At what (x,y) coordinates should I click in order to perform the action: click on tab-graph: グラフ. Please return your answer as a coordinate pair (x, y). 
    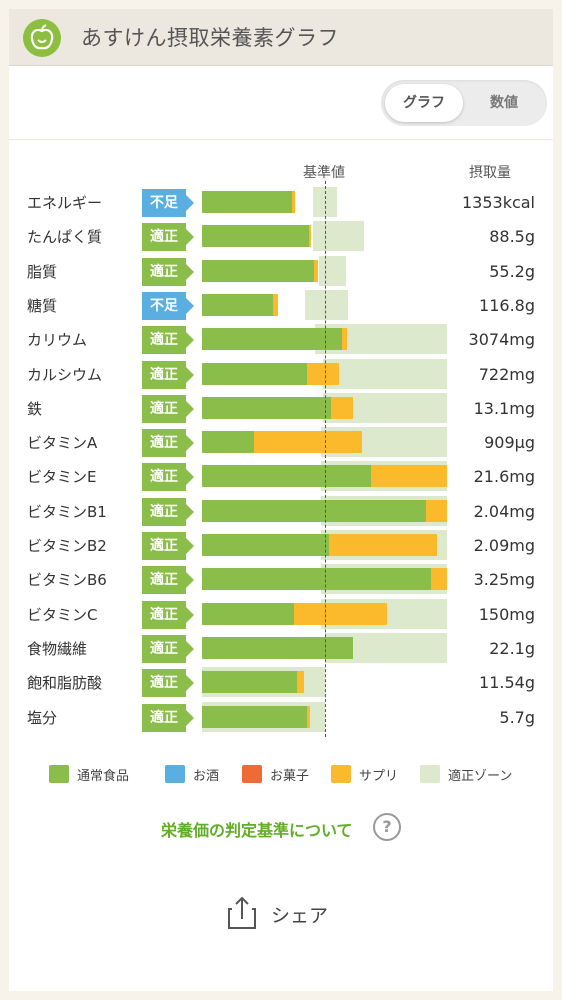
    Looking at the image, I should click on (424, 103).